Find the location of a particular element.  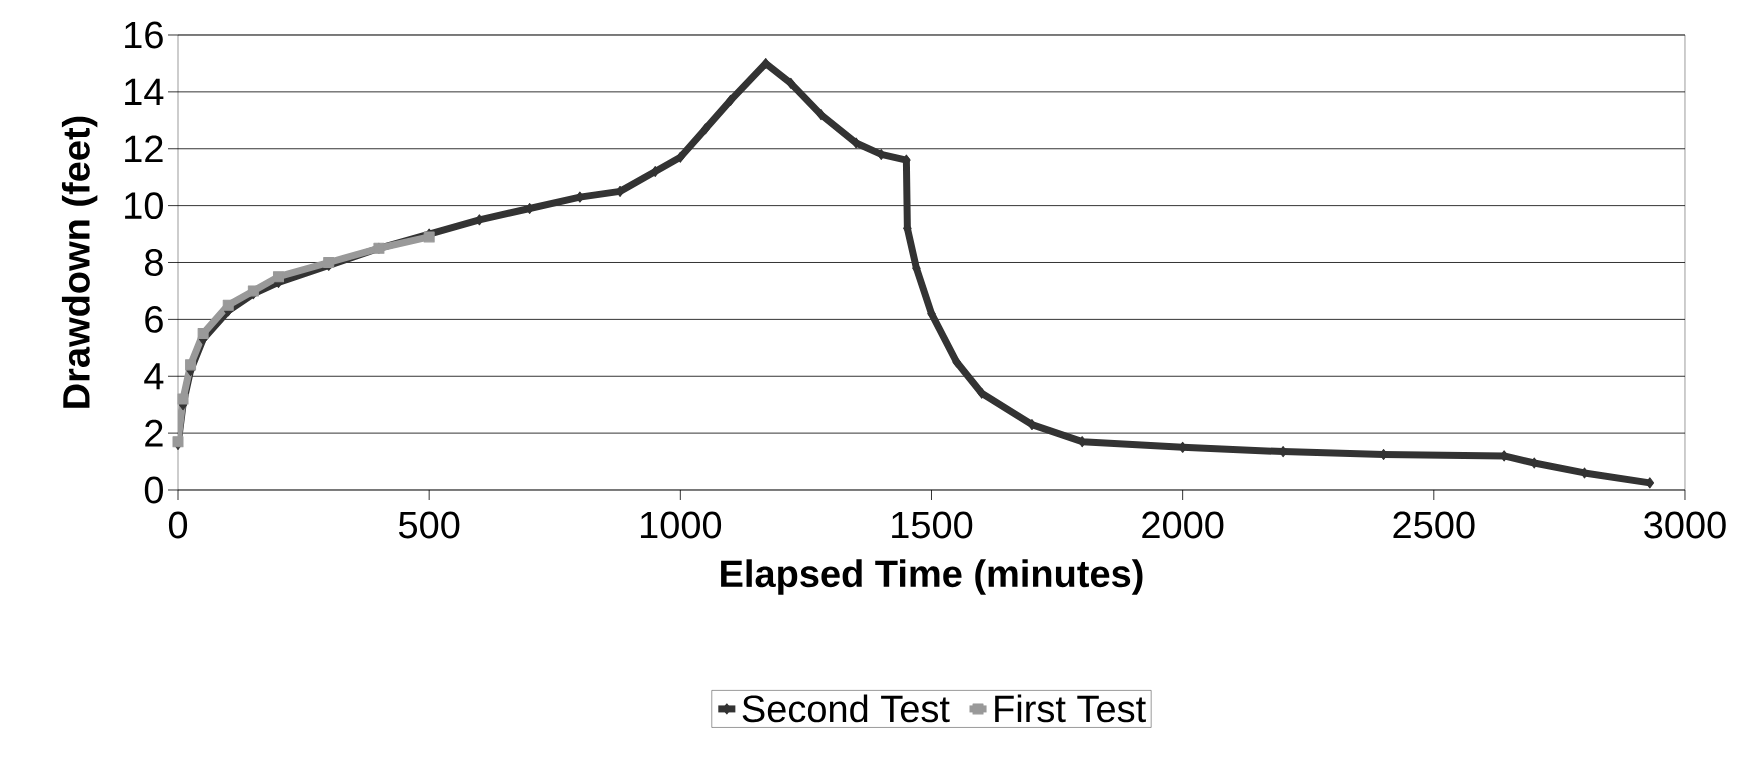

y-tick-label: 10 is located at coordinates (144, 206).